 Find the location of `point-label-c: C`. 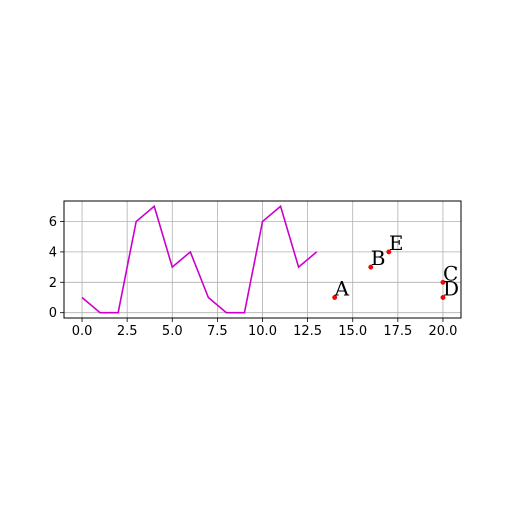

point-label-c: C is located at coordinates (450, 273).